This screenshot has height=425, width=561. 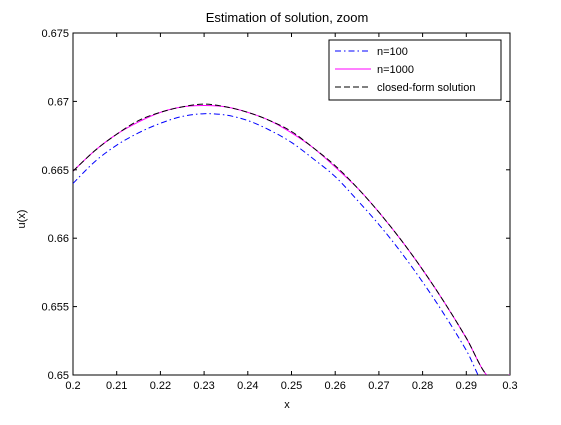 I want to click on legend-box, so click(x=415, y=70).